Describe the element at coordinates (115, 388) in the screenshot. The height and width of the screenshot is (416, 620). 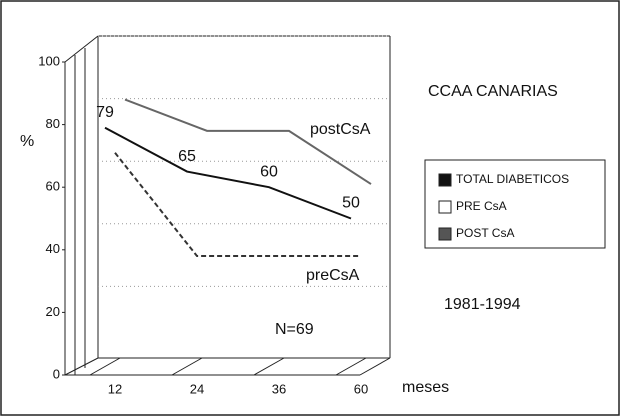
I see `x-tick-label: 12` at that location.